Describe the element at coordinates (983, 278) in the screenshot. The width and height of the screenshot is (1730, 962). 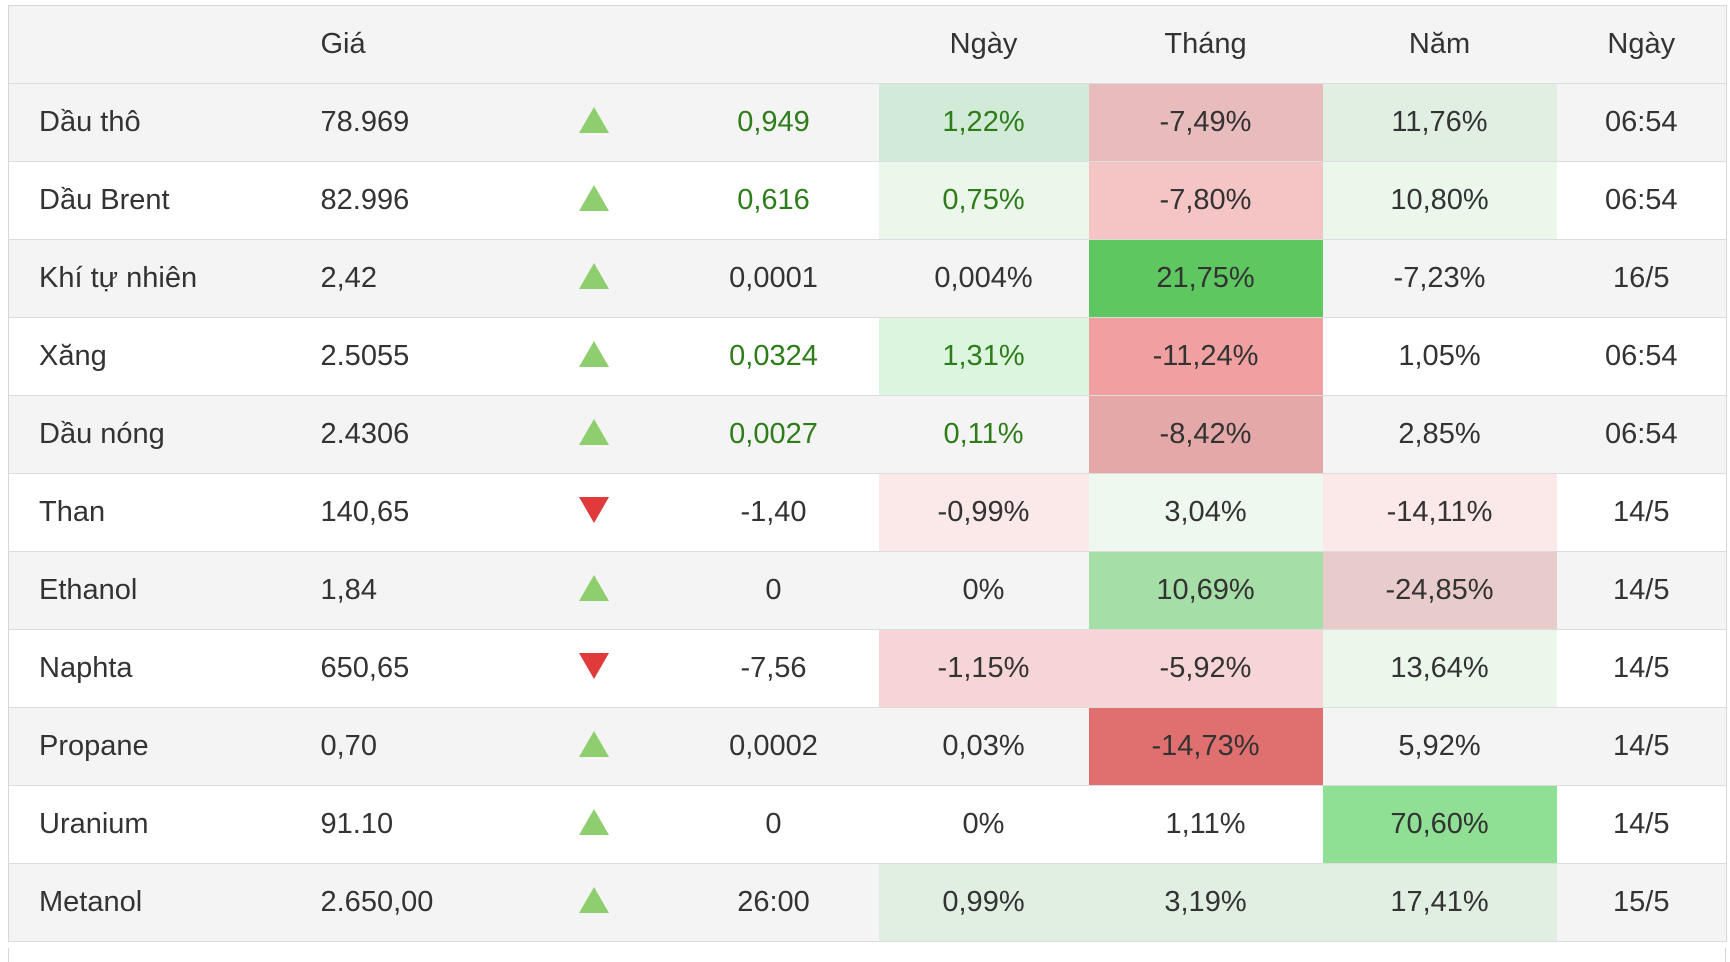
I see `day-change-pct: 0,004%` at that location.